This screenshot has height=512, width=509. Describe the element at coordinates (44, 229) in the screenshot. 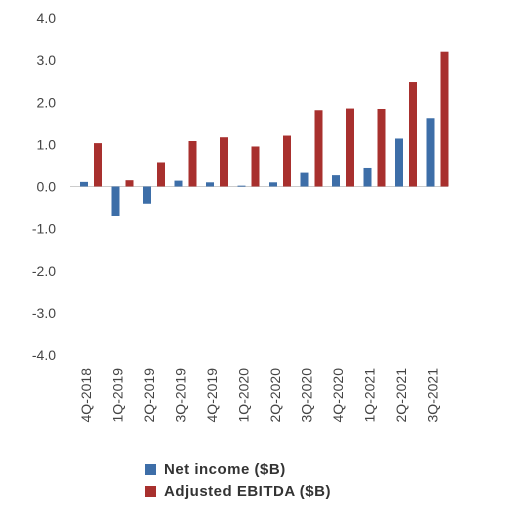

I see `y-tick-label: -1.0` at that location.